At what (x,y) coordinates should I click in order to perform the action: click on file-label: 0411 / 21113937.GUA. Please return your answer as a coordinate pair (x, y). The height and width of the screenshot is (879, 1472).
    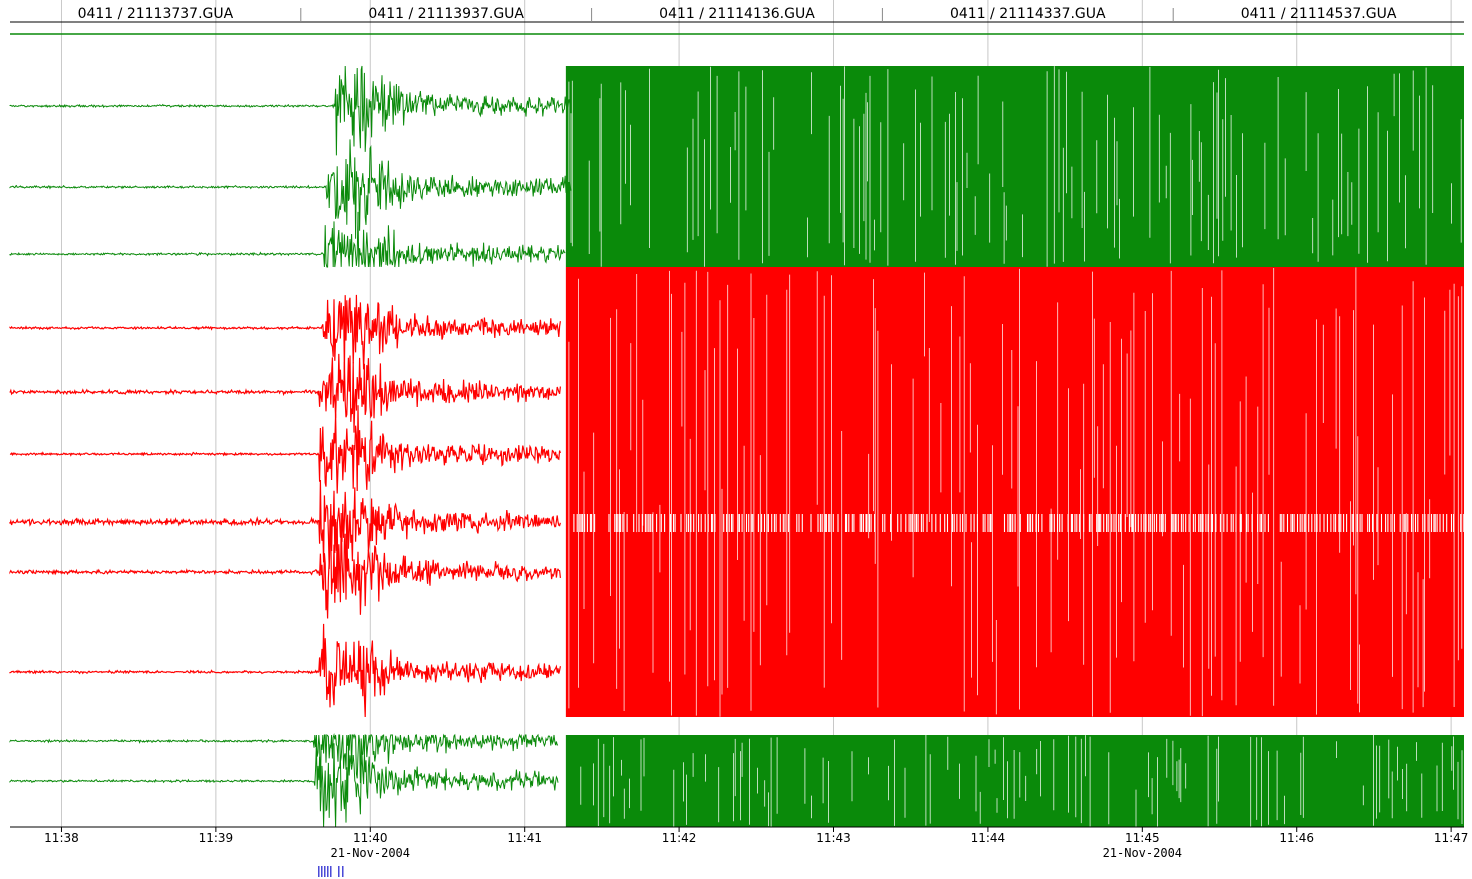
    Looking at the image, I should click on (446, 14).